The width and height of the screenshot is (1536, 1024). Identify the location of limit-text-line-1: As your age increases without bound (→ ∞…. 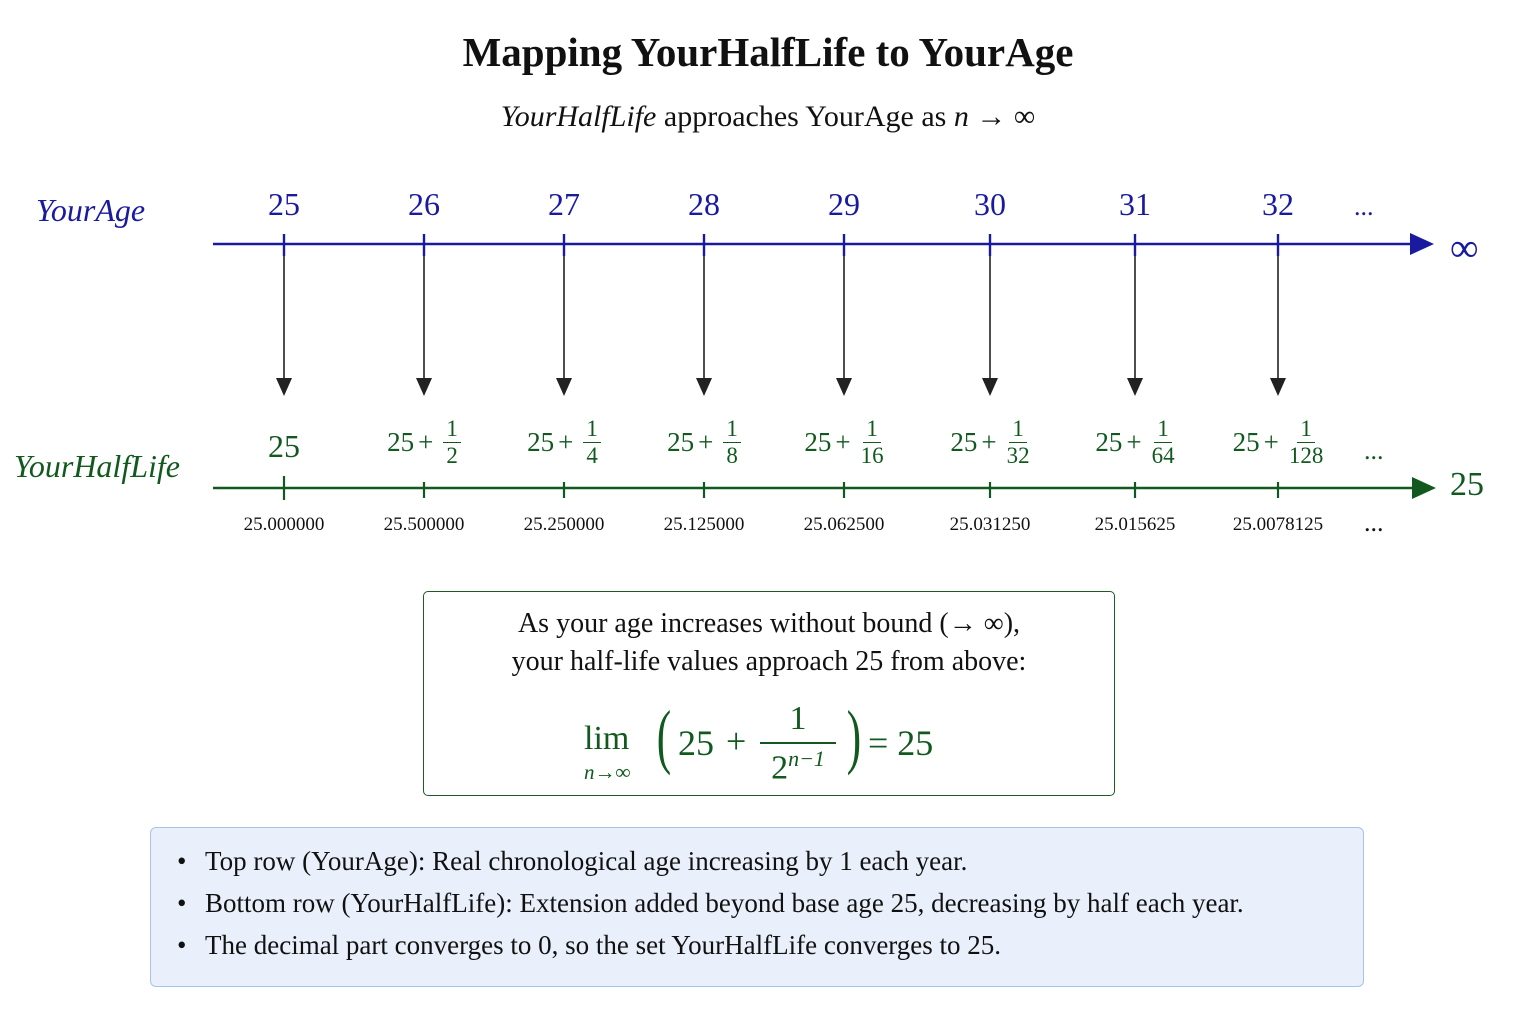
(769, 623).